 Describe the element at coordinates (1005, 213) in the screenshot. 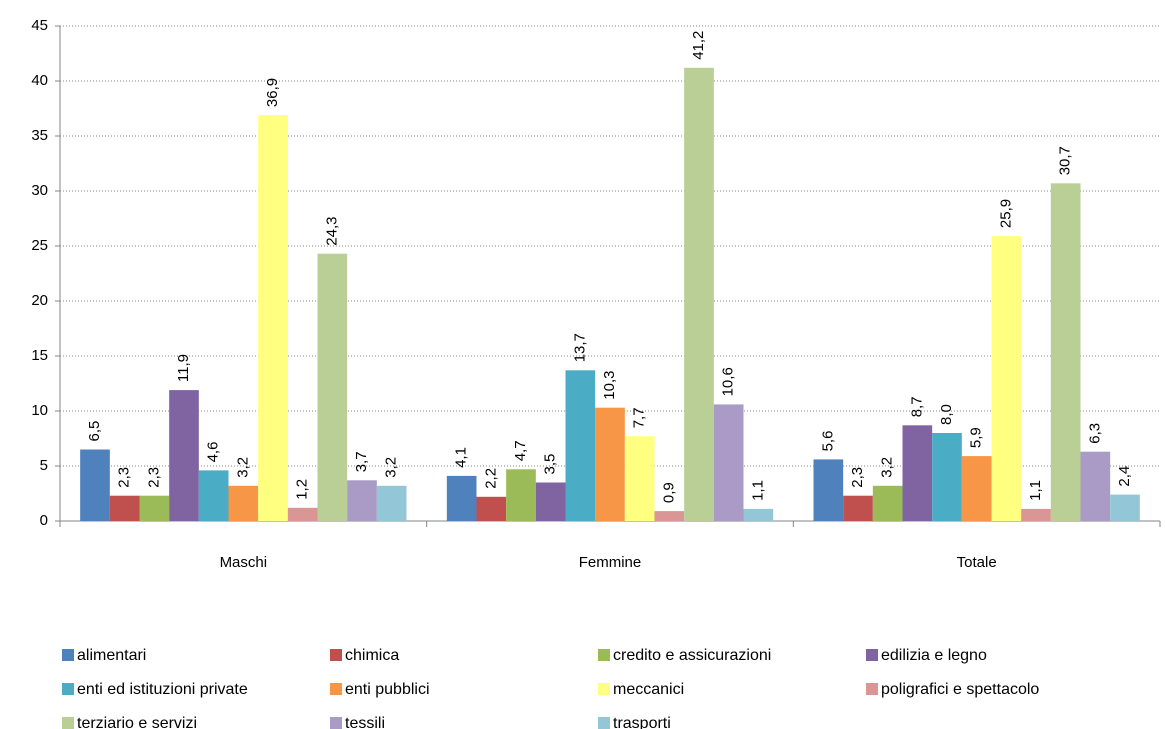

I see `data-label: 25,9` at that location.